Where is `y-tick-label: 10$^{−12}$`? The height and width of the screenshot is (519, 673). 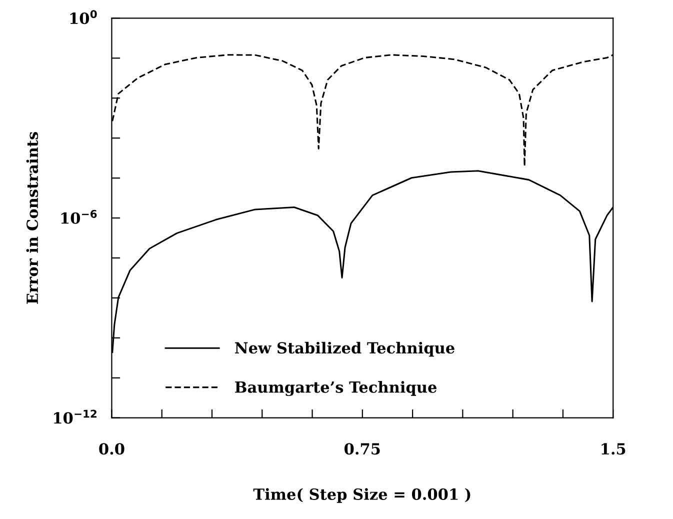
y-tick-label: 10$^{−12}$ is located at coordinates (75, 417).